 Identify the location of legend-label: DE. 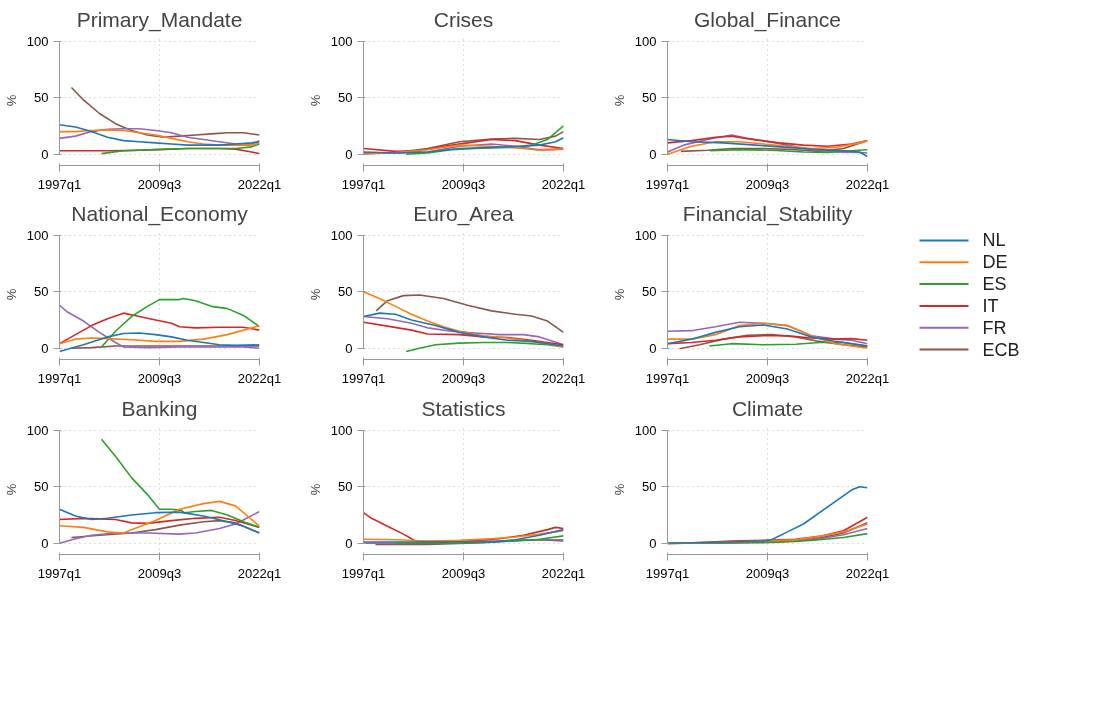
(995, 262).